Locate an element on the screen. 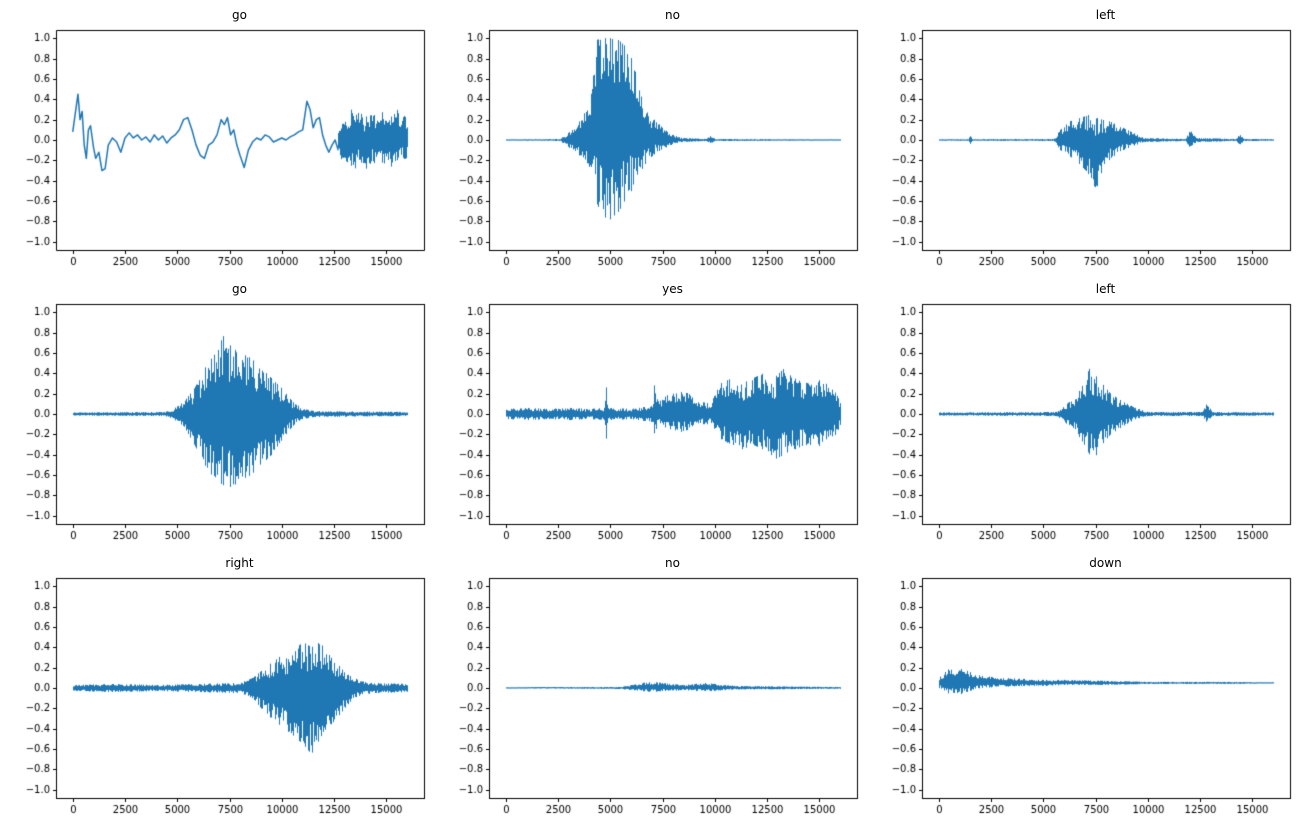 Image resolution: width=1303 pixels, height=836 pixels. subplot-7: no is located at coordinates (651, 689).